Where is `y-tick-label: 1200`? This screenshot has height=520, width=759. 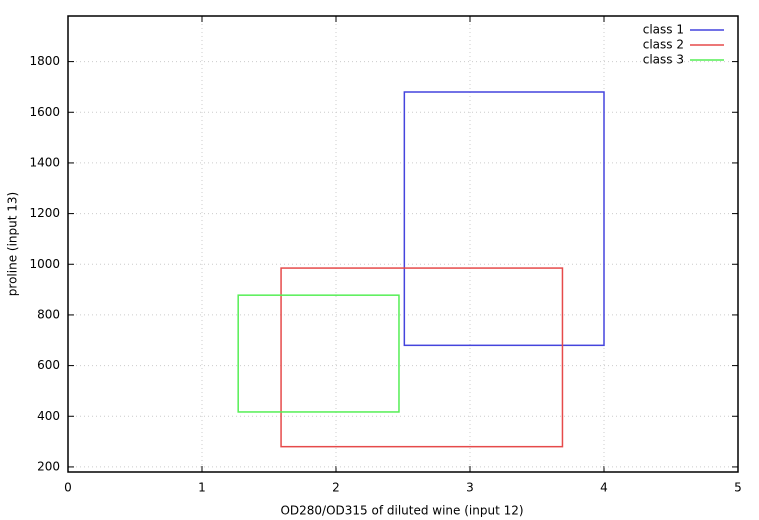
y-tick-label: 1200 is located at coordinates (44, 213).